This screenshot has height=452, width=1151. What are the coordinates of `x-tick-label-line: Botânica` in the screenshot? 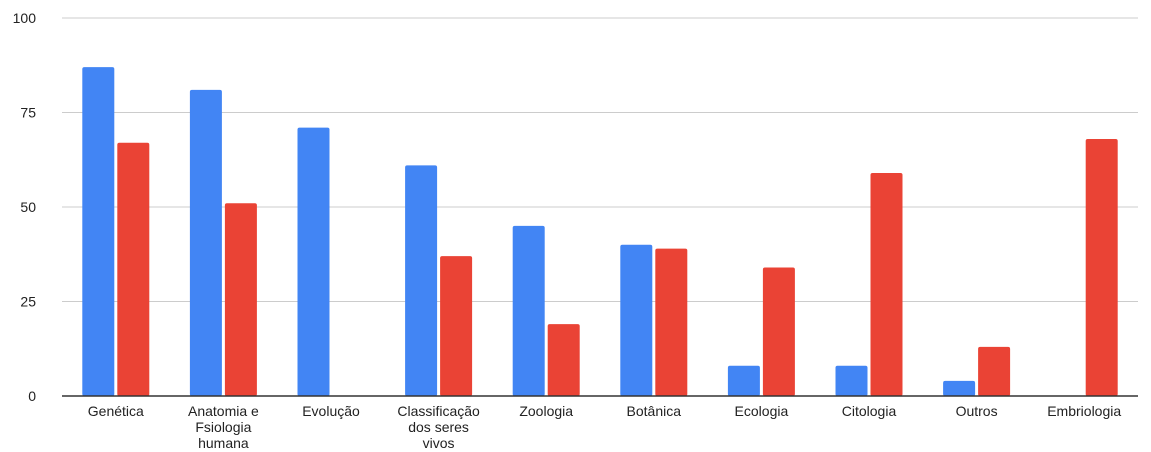 It's located at (654, 411).